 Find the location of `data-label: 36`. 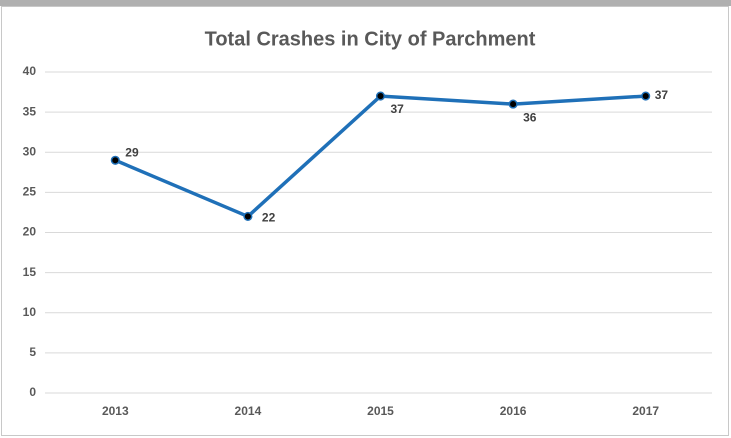

data-label: 36 is located at coordinates (530, 117).